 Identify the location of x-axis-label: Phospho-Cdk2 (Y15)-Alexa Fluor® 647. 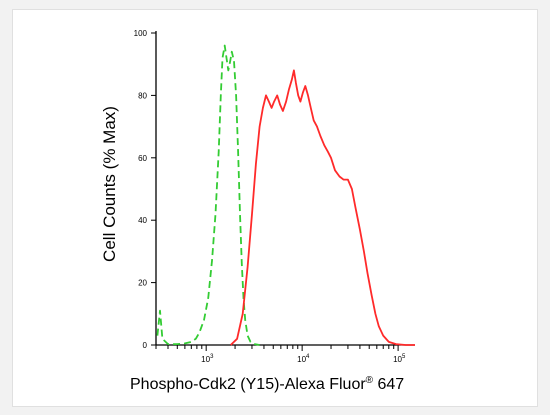
(267, 384).